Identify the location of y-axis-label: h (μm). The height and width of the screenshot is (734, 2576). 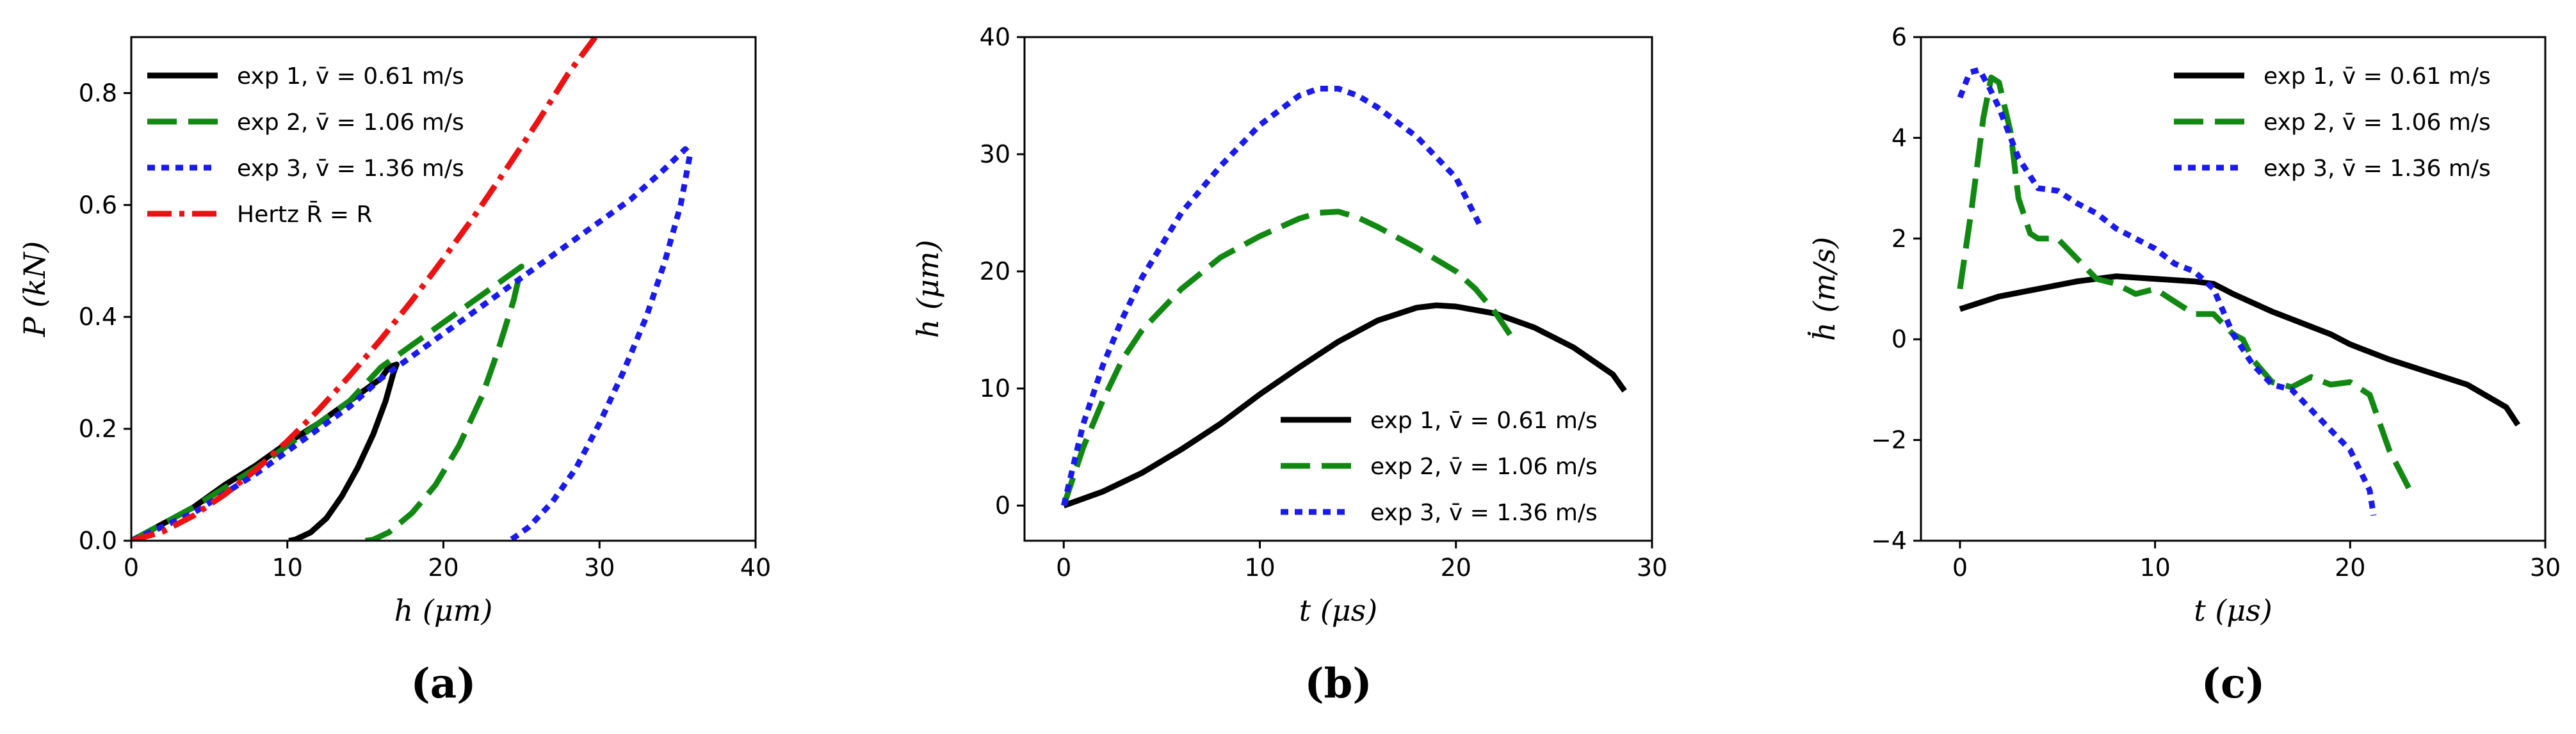
(928, 289).